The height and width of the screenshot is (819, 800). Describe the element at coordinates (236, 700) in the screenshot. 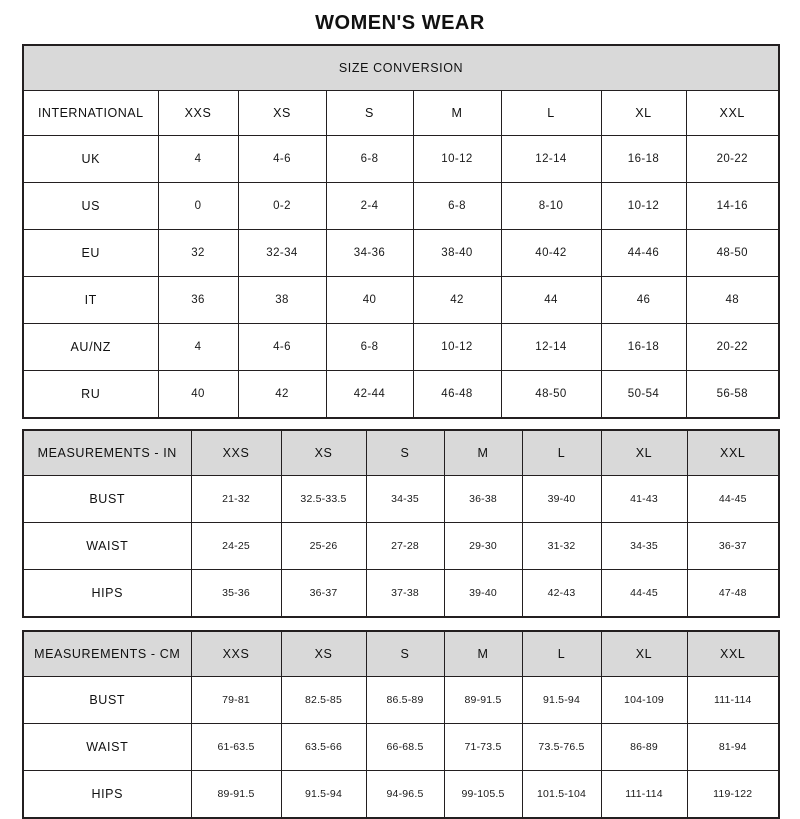

I see `cell: 79-81` at that location.